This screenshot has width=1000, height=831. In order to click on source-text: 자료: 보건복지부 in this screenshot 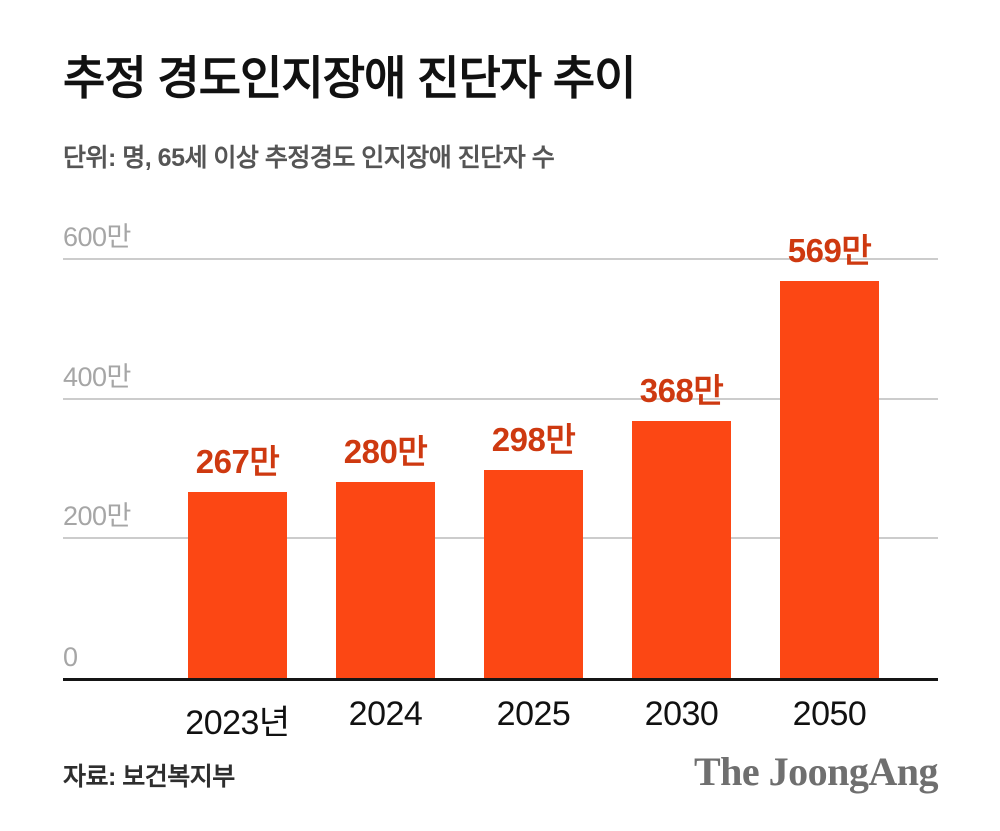, I will do `click(149, 777)`.